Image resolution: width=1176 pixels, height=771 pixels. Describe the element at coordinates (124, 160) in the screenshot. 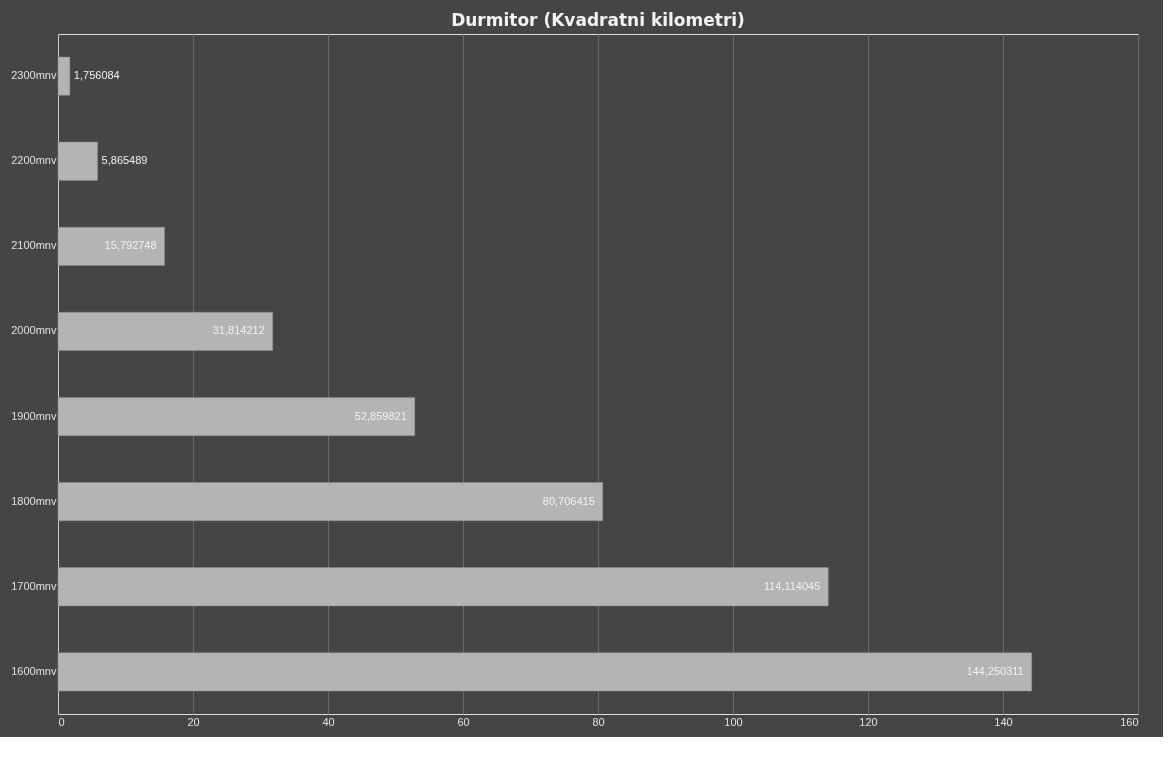

I see `data-label: 5,865489` at that location.